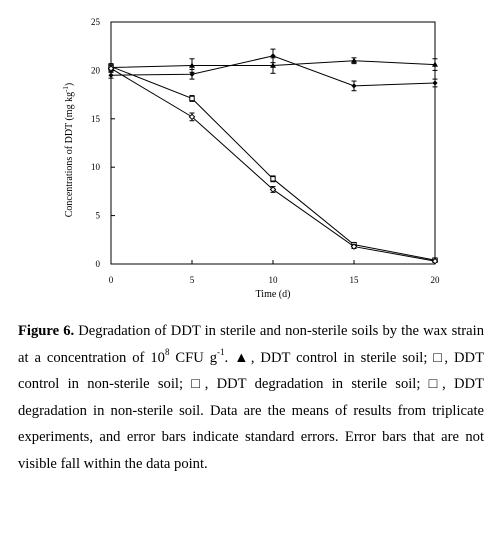 The height and width of the screenshot is (546, 497). What do you see at coordinates (192, 280) in the screenshot?
I see `x-tick-label: 5` at bounding box center [192, 280].